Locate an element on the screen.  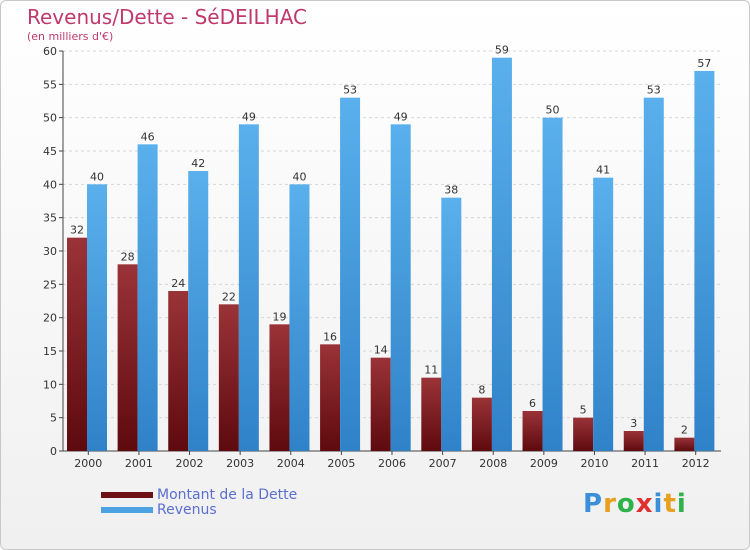
bar-debt-2010 is located at coordinates (583, 434).